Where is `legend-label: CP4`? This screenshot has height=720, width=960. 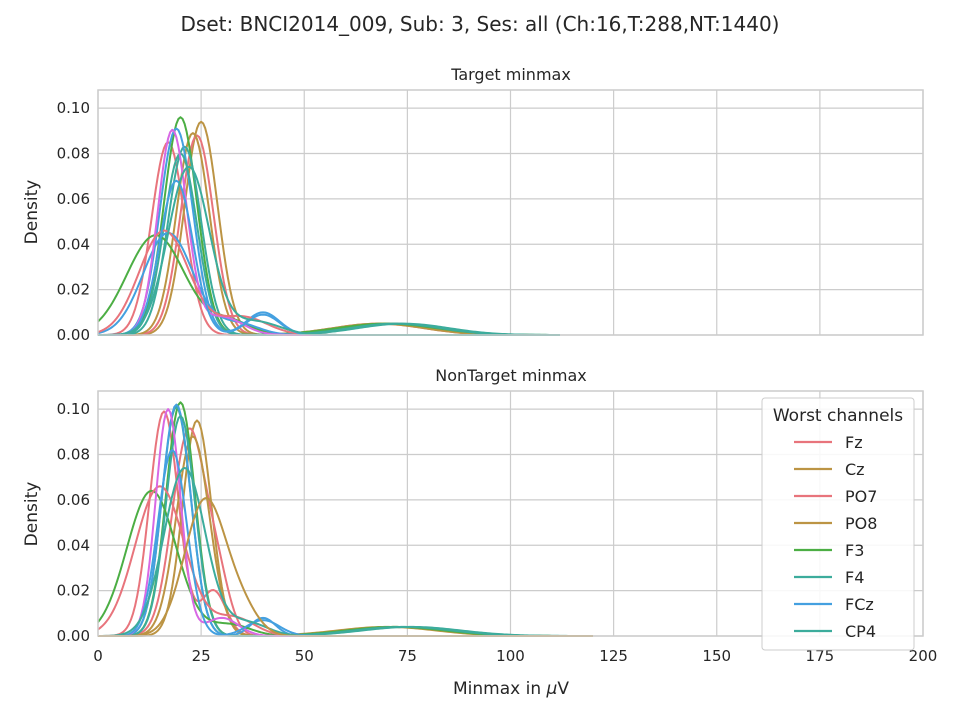
legend-label: CP4 is located at coordinates (860, 631).